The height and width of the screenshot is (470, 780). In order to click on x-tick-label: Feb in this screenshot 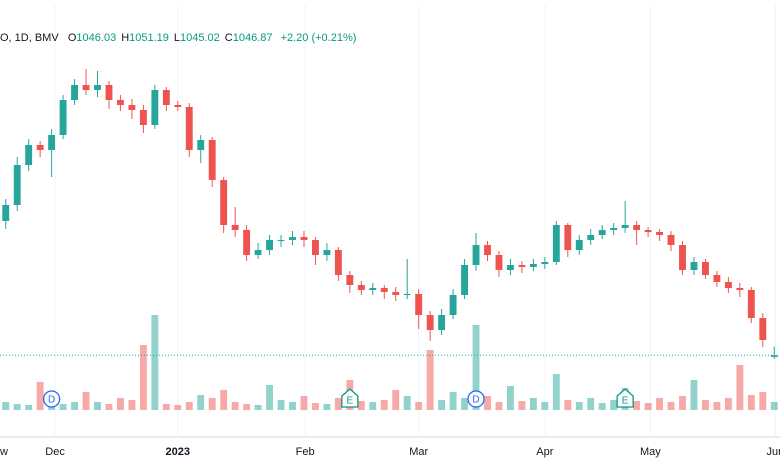, I will do `click(305, 452)`.